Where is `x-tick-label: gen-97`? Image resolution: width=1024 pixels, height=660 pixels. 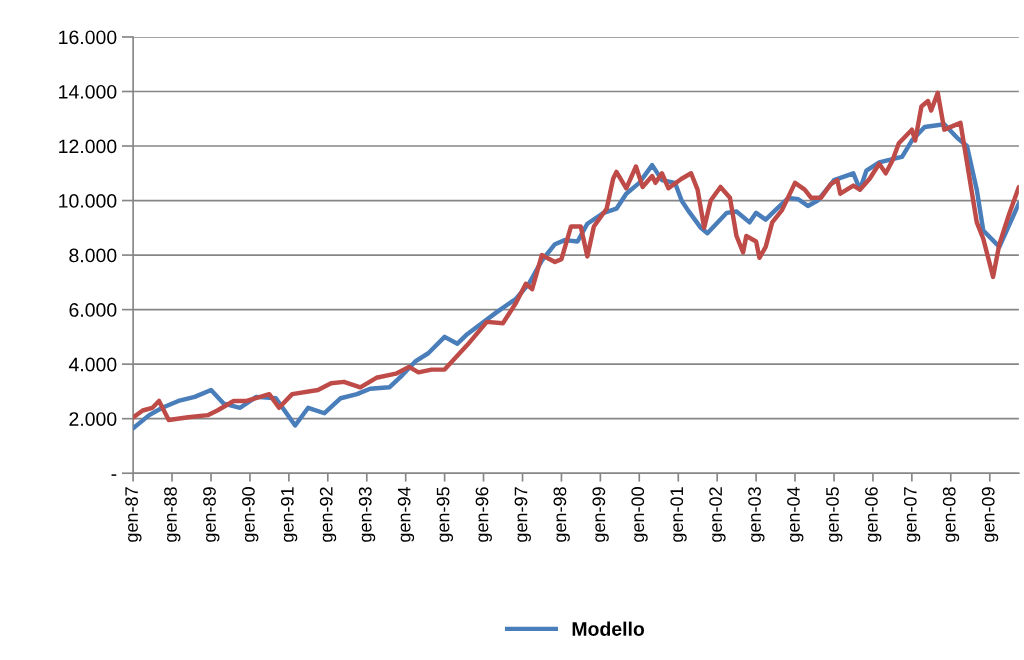 x-tick-label: gen-97 is located at coordinates (522, 514).